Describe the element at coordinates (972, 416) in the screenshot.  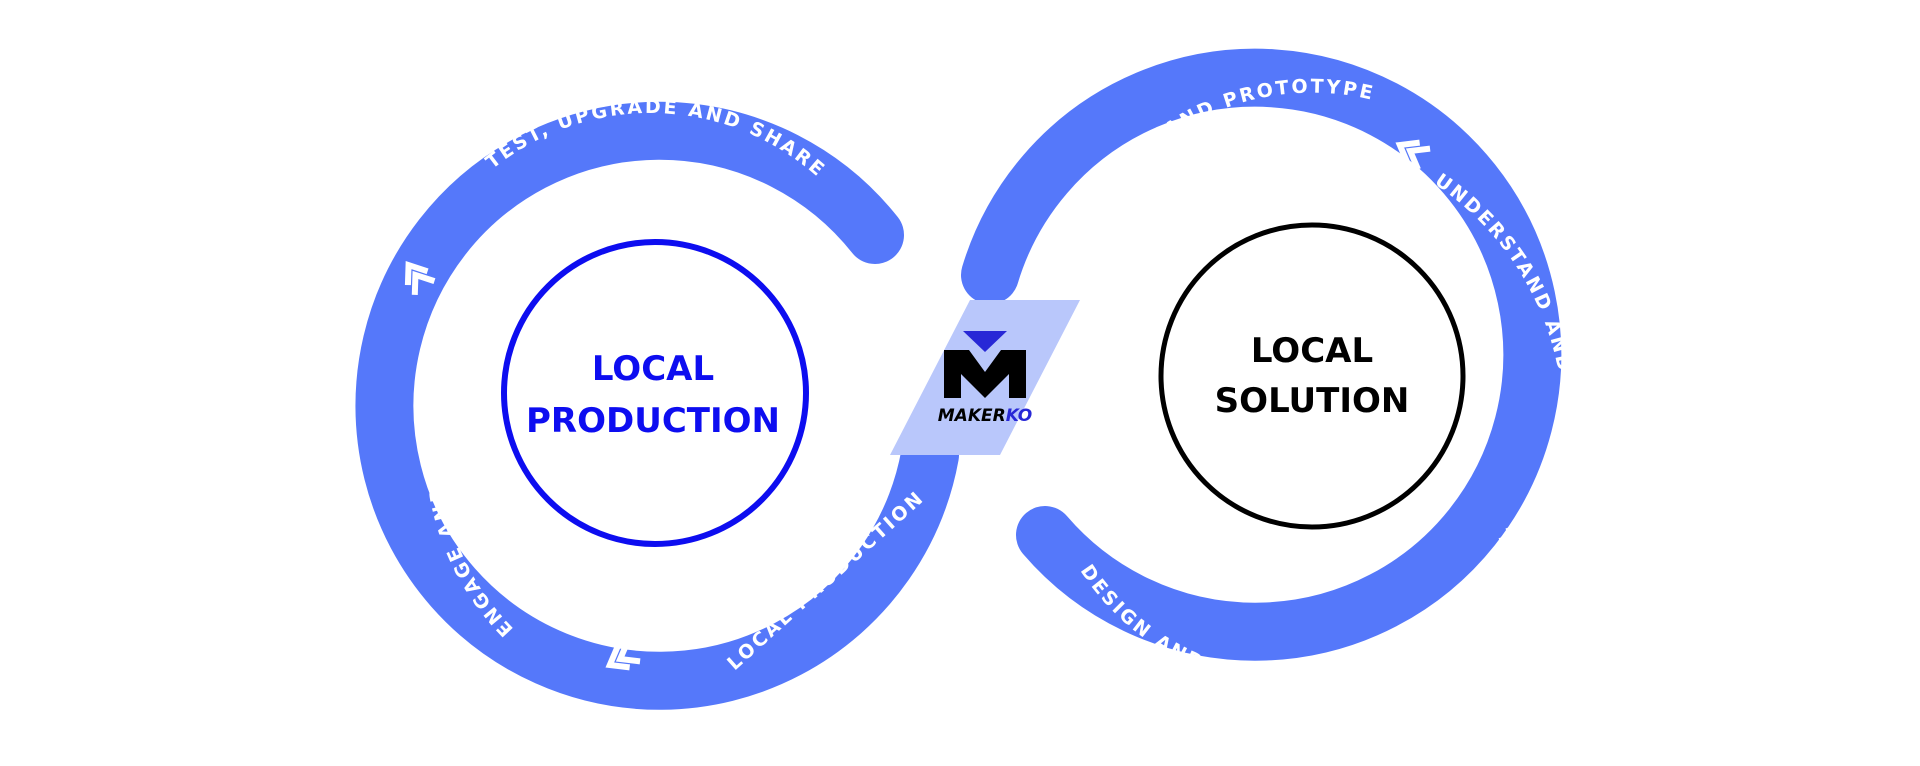
I see `logo-part-maker: MAKER` at that location.